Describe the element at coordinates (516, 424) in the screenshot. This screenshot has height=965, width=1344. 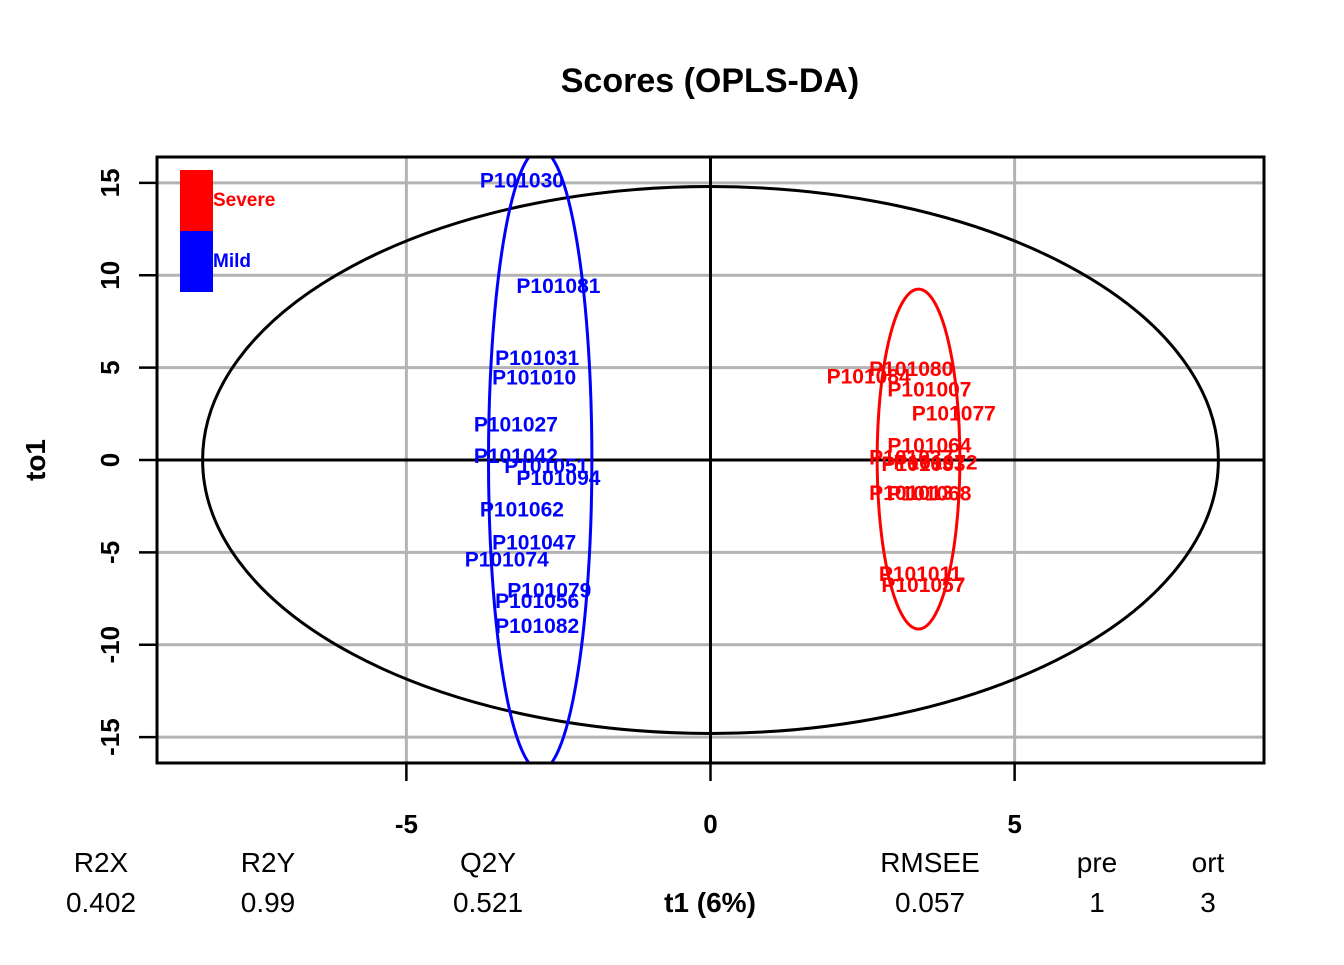
I see `point-label: P101027` at that location.